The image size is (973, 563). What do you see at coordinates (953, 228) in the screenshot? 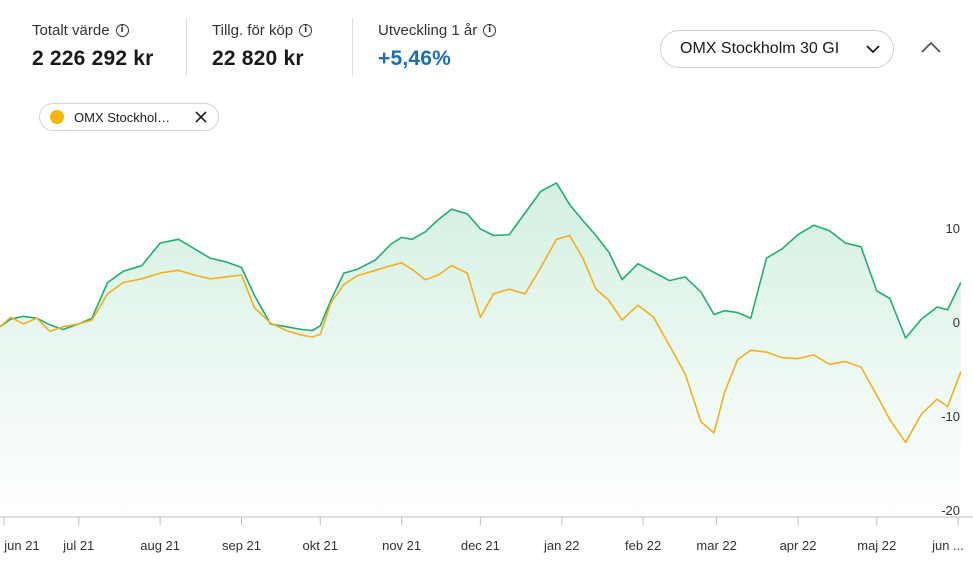
I see `y-tick-label: 10` at bounding box center [953, 228].